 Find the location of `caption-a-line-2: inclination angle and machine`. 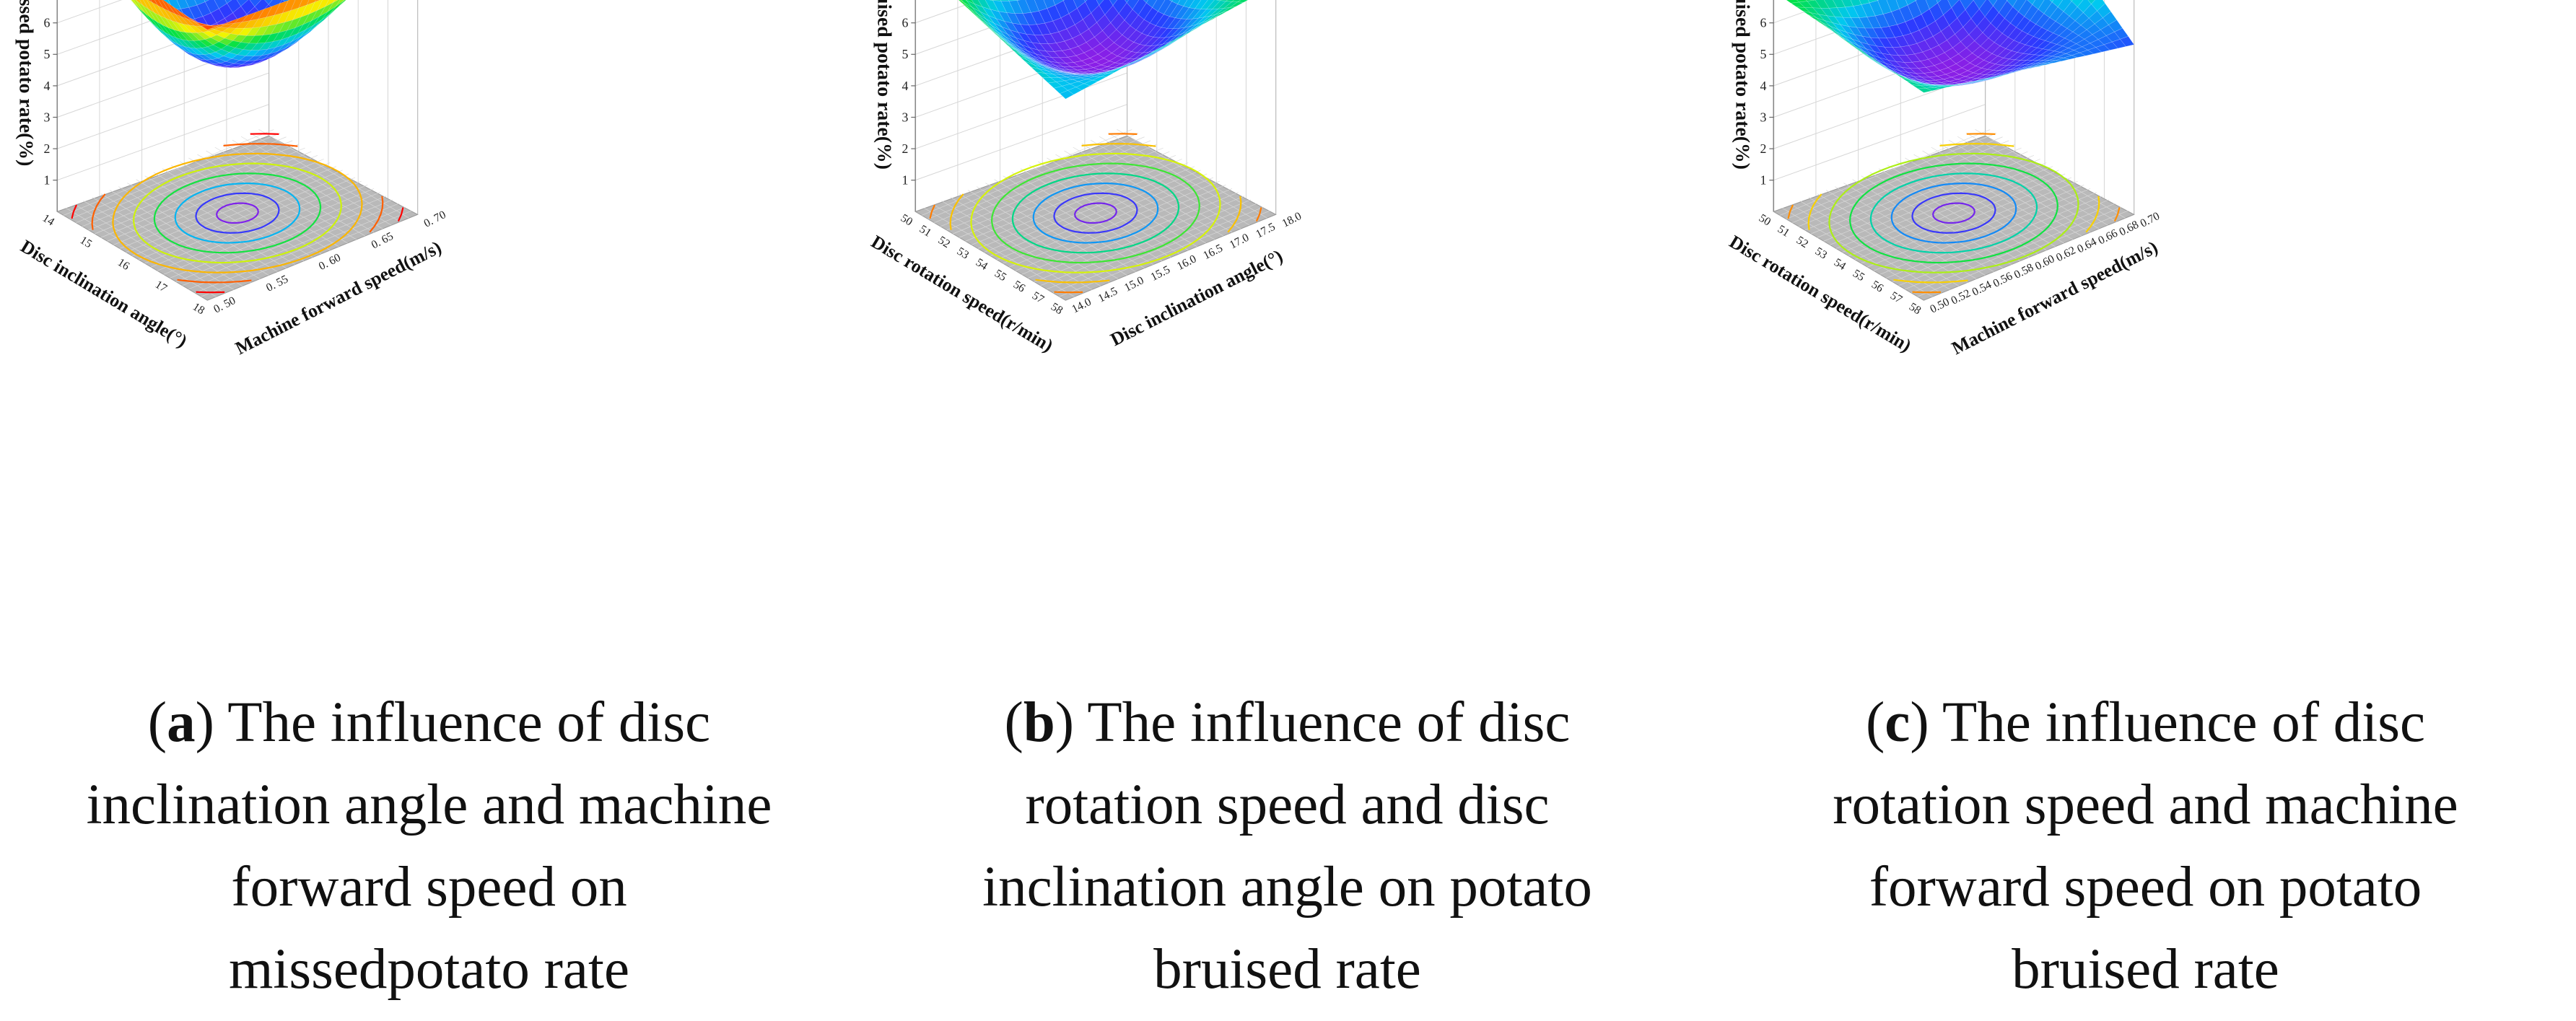

caption-a-line-2: inclination angle and machine is located at coordinates (429, 805).